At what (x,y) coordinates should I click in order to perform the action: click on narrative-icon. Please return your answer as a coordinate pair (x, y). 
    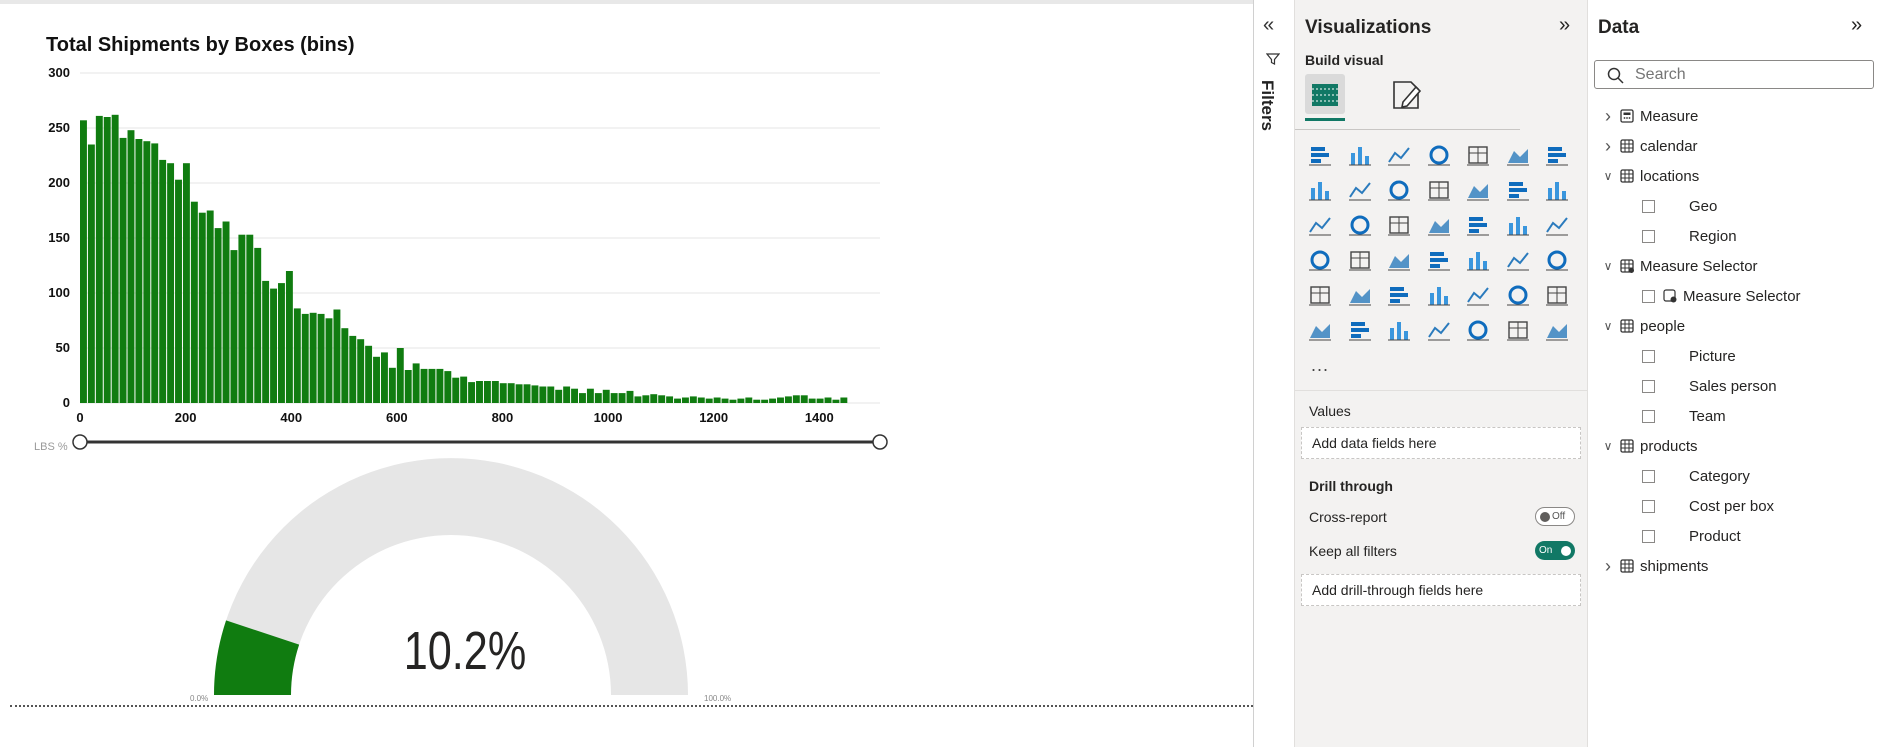
    Looking at the image, I should click on (1557, 295).